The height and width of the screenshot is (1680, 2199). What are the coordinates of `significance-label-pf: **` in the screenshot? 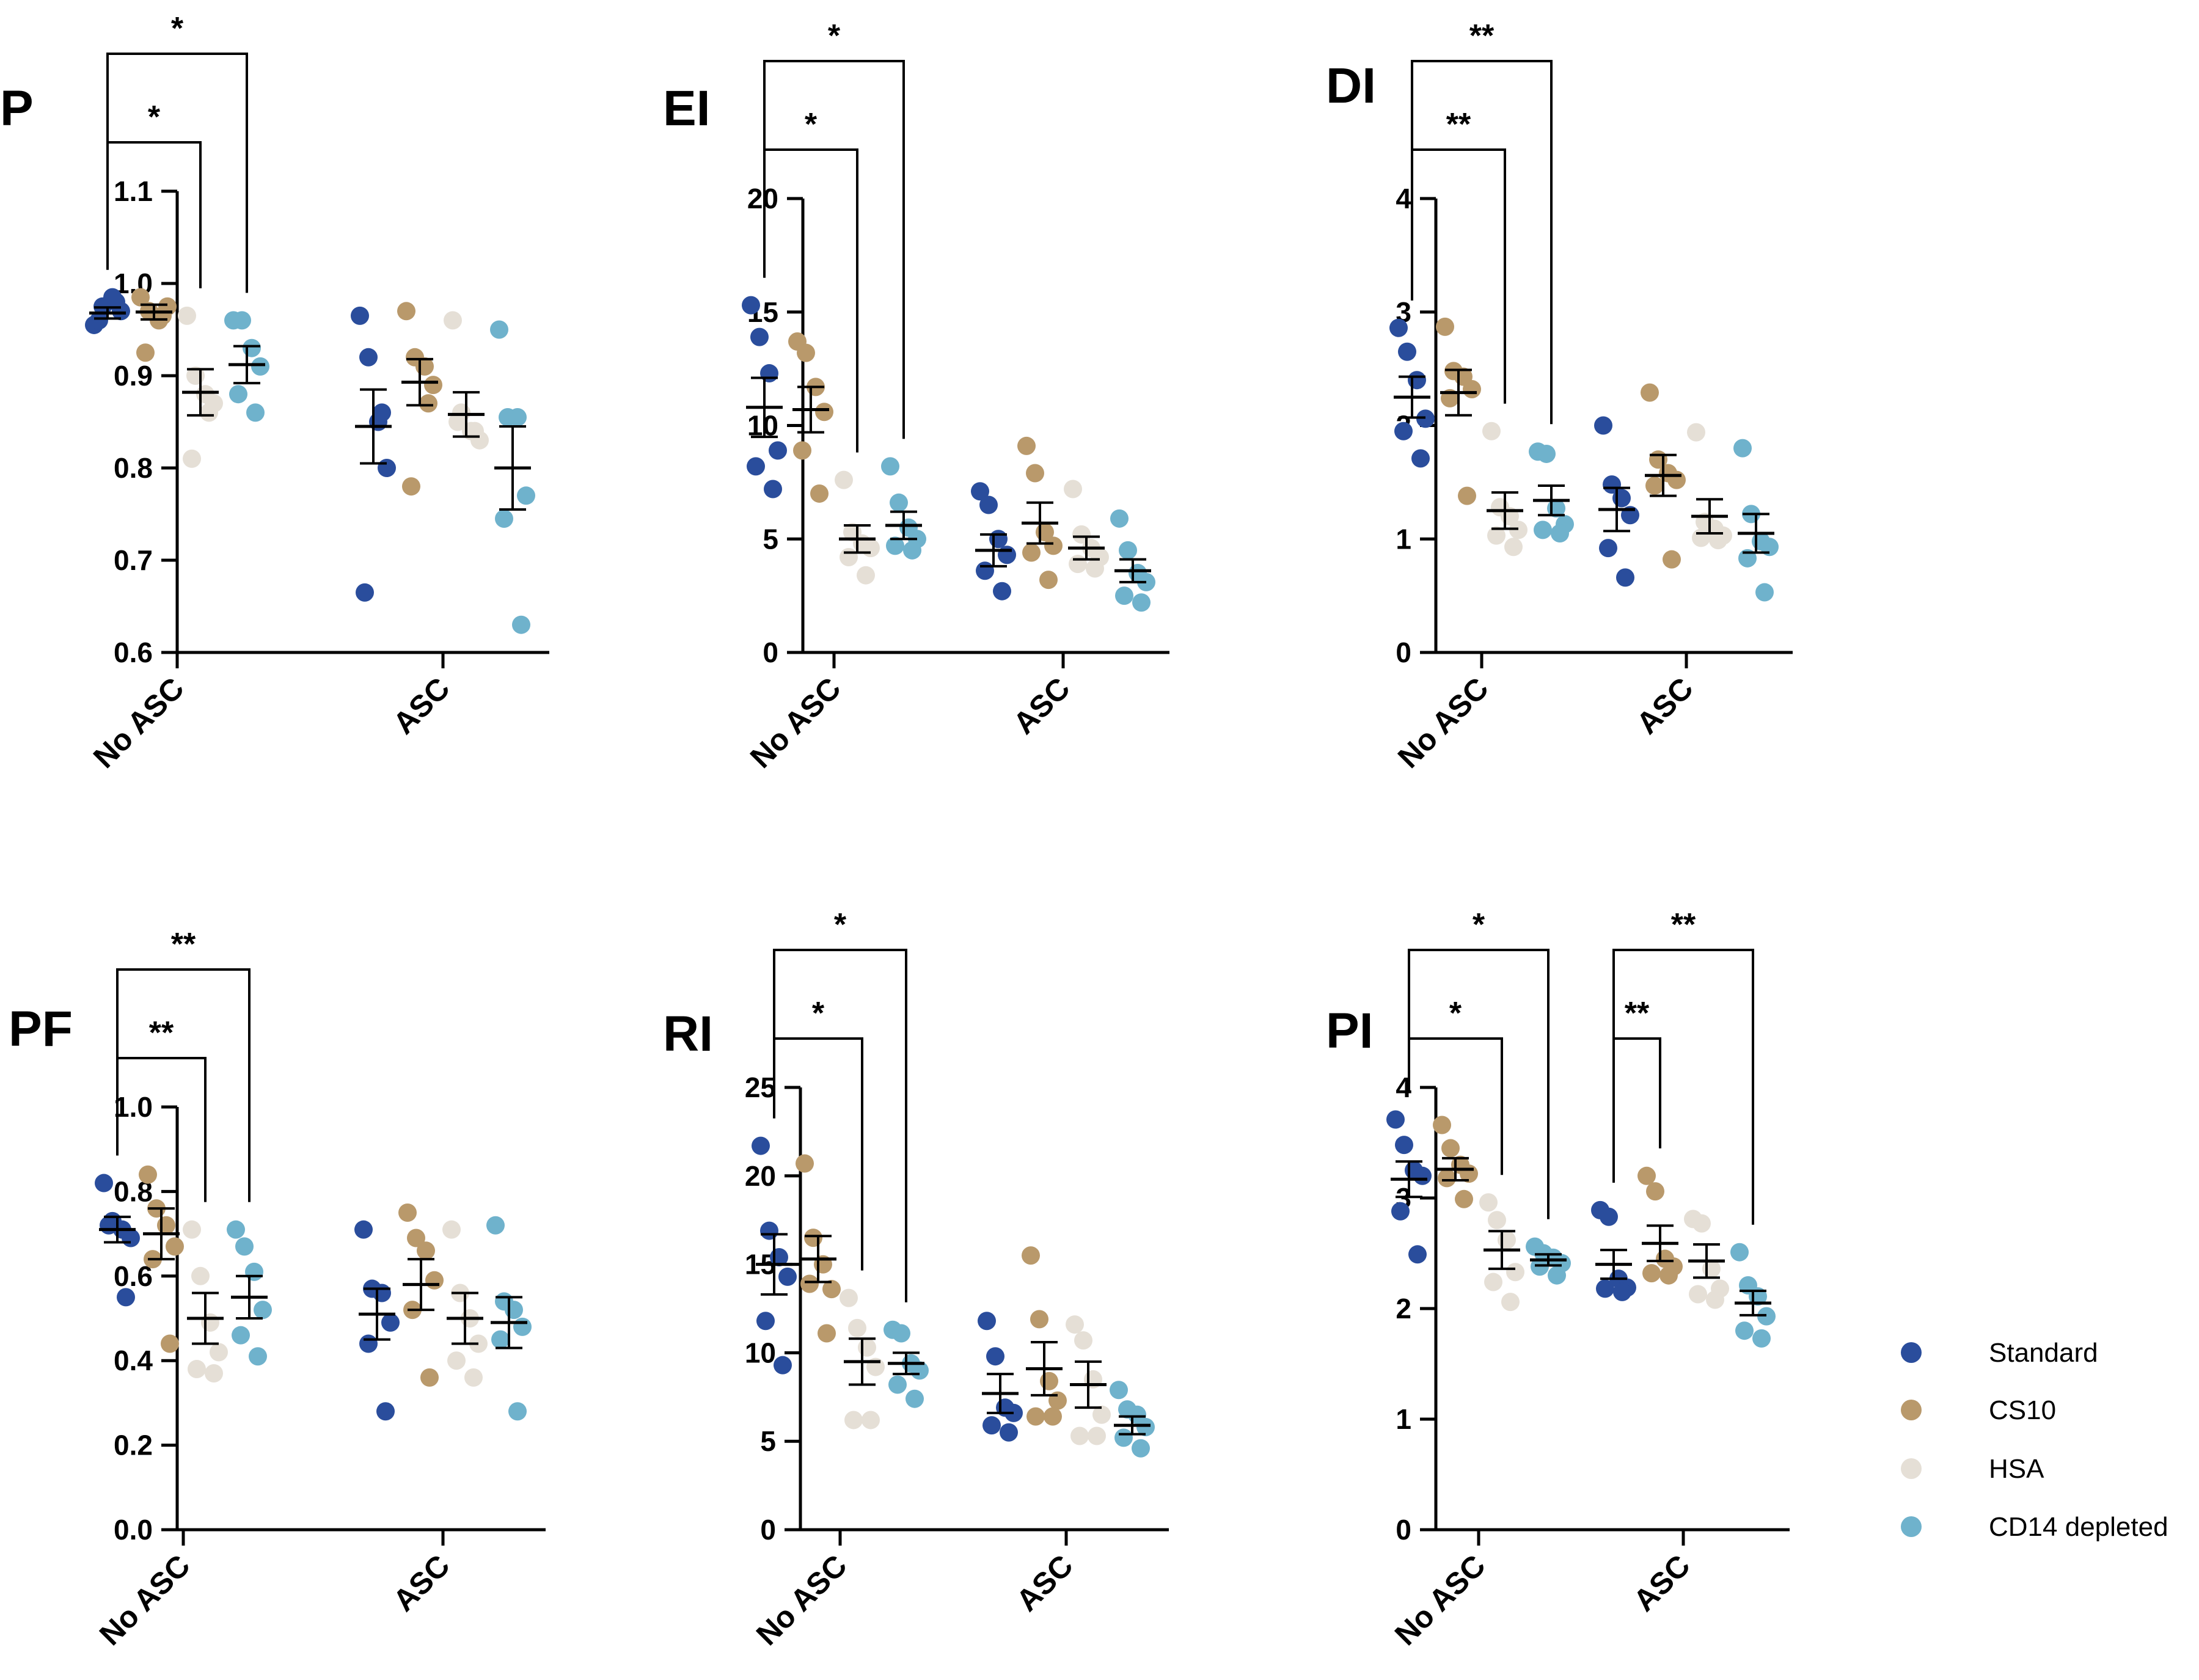 It's located at (161, 1033).